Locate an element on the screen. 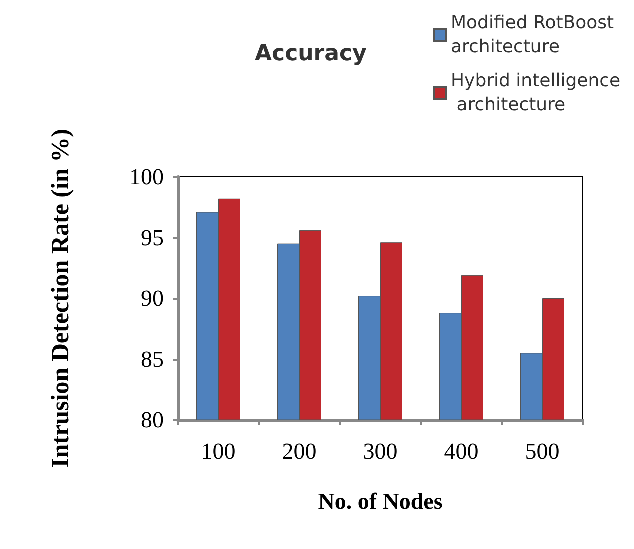 The width and height of the screenshot is (634, 549). x-tick-label: 100 is located at coordinates (218, 451).